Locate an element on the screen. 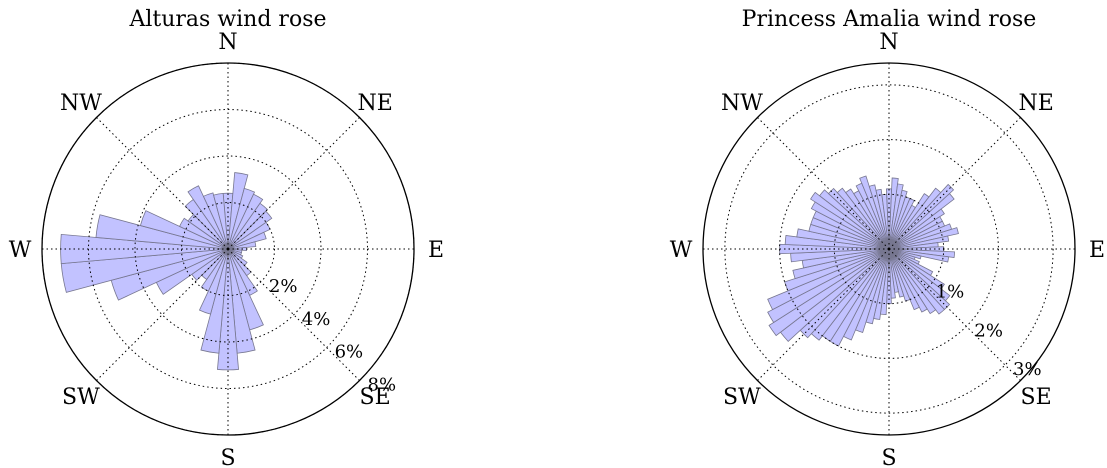 This screenshot has width=1107, height=468. grid-circle is located at coordinates (228, 249).